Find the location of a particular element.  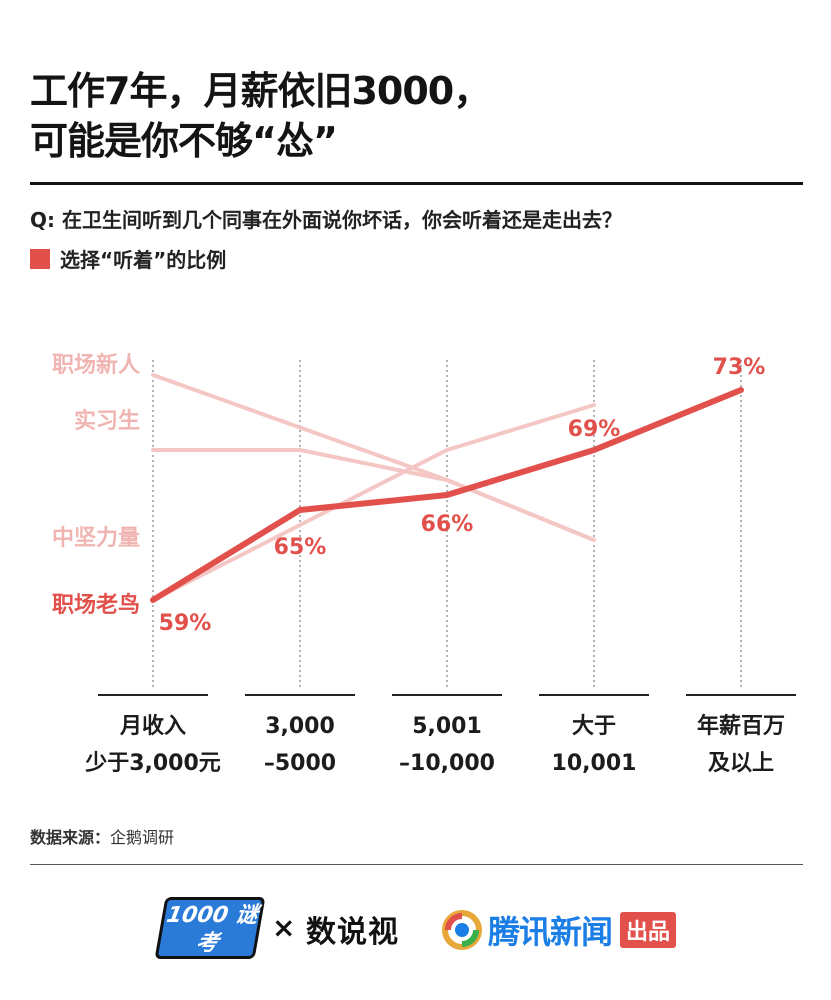

tencent-news-icon is located at coordinates (462, 930).